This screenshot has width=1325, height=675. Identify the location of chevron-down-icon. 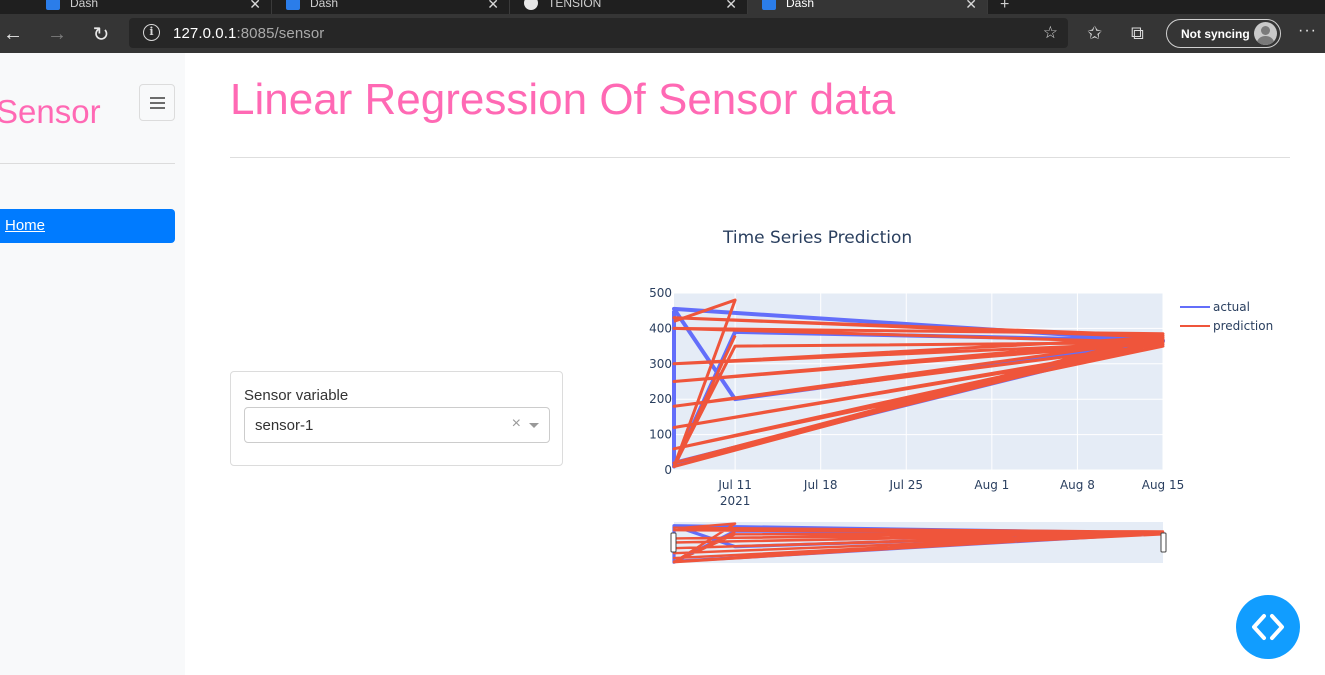
(534, 425).